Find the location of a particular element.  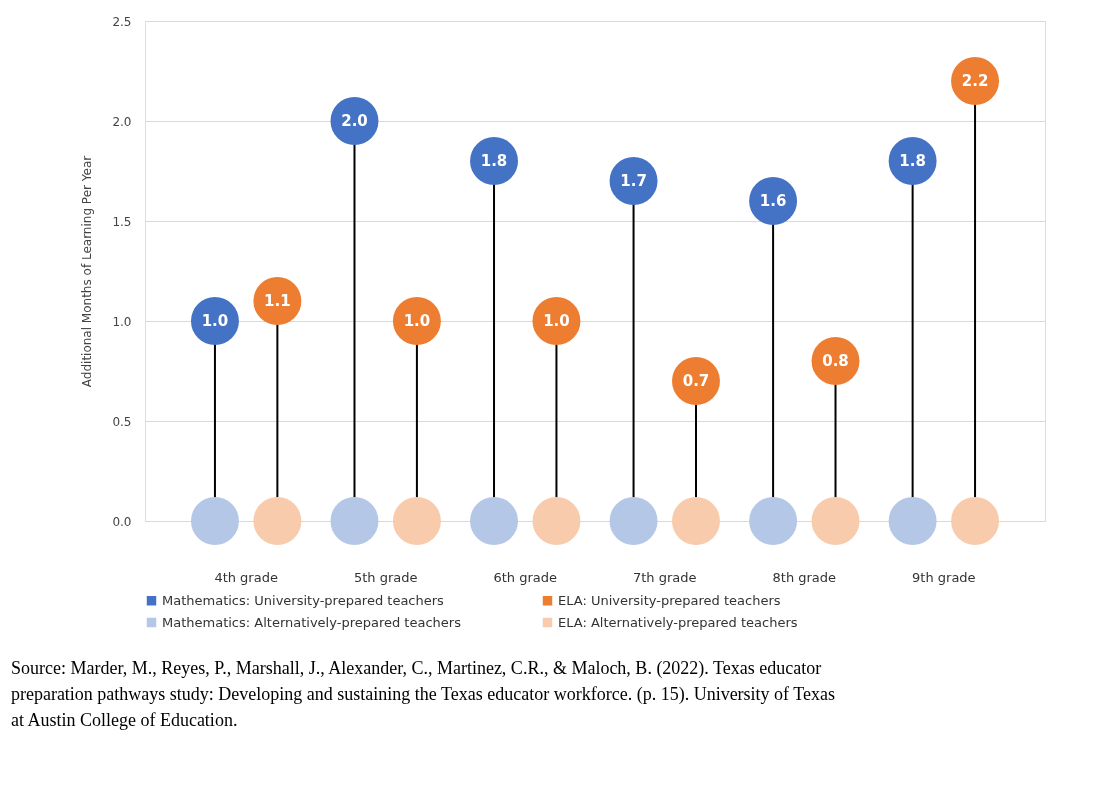

legend-label: Mathematics: Alternatively-prepared teachers is located at coordinates (312, 622).